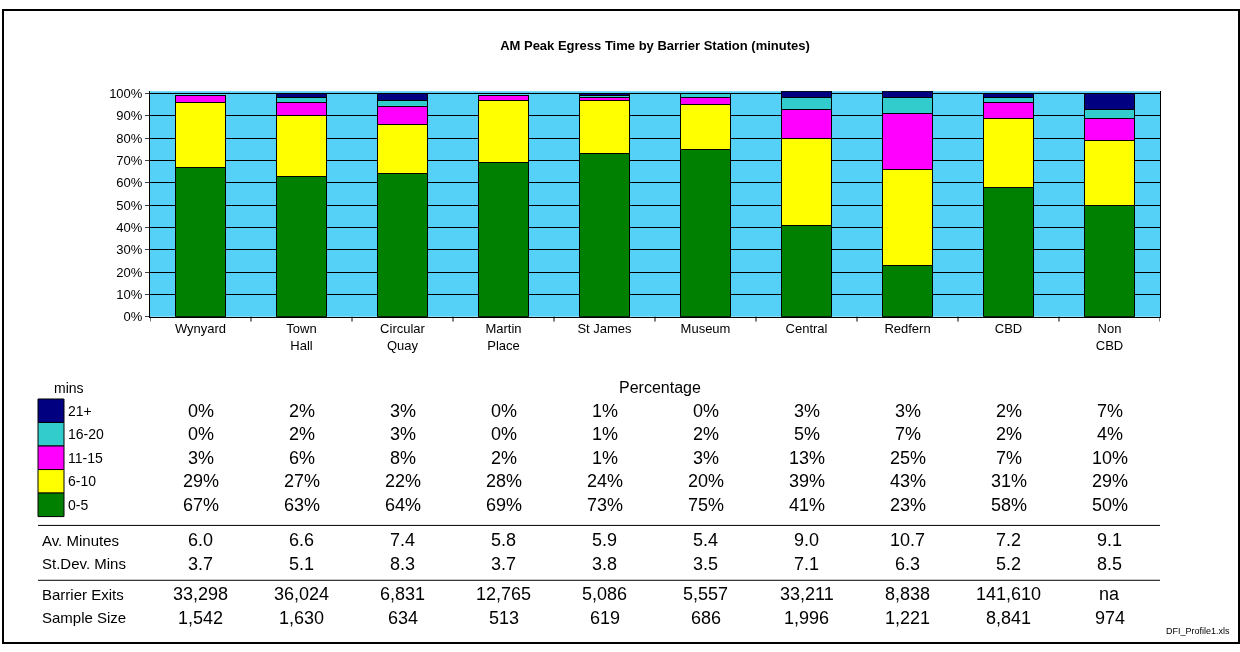  Describe the element at coordinates (807, 594) in the screenshot. I see `text: 33,211` at that location.